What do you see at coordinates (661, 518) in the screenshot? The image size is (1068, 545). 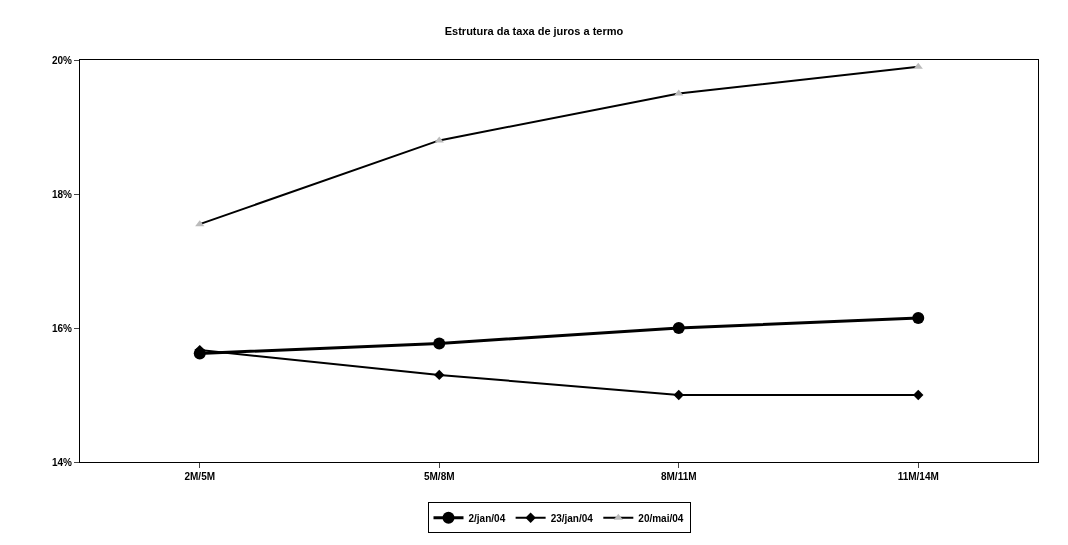 I see `legend-label: 20/mai/04` at bounding box center [661, 518].